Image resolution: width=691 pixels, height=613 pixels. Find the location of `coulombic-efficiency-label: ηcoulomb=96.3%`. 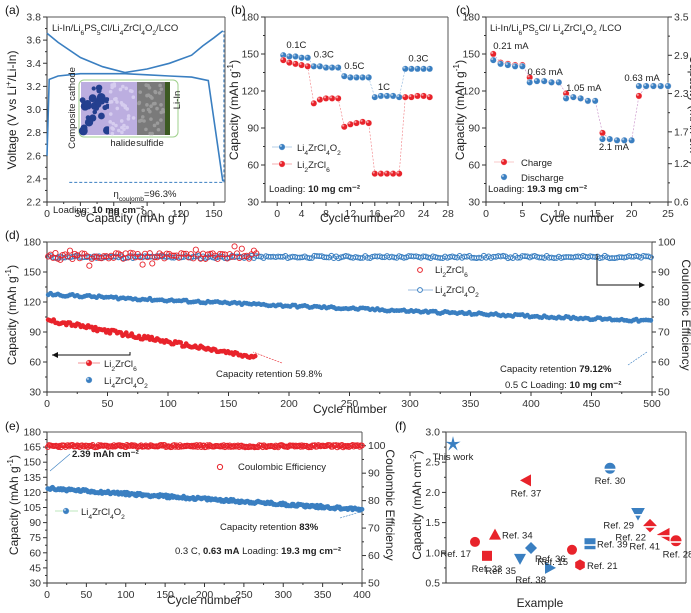

coulombic-efficiency-label: ηcoulomb=96.3% is located at coordinates (145, 196).